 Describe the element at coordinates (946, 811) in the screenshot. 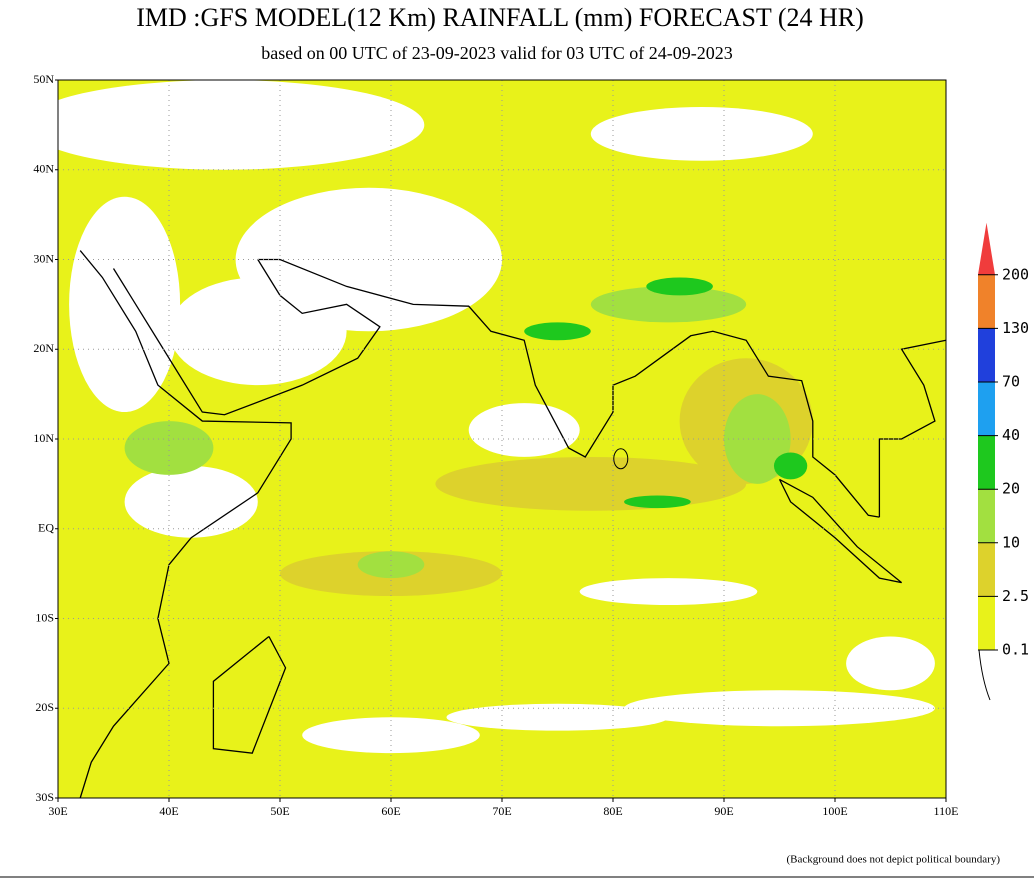

I see `lon-tick-label: 110E` at that location.